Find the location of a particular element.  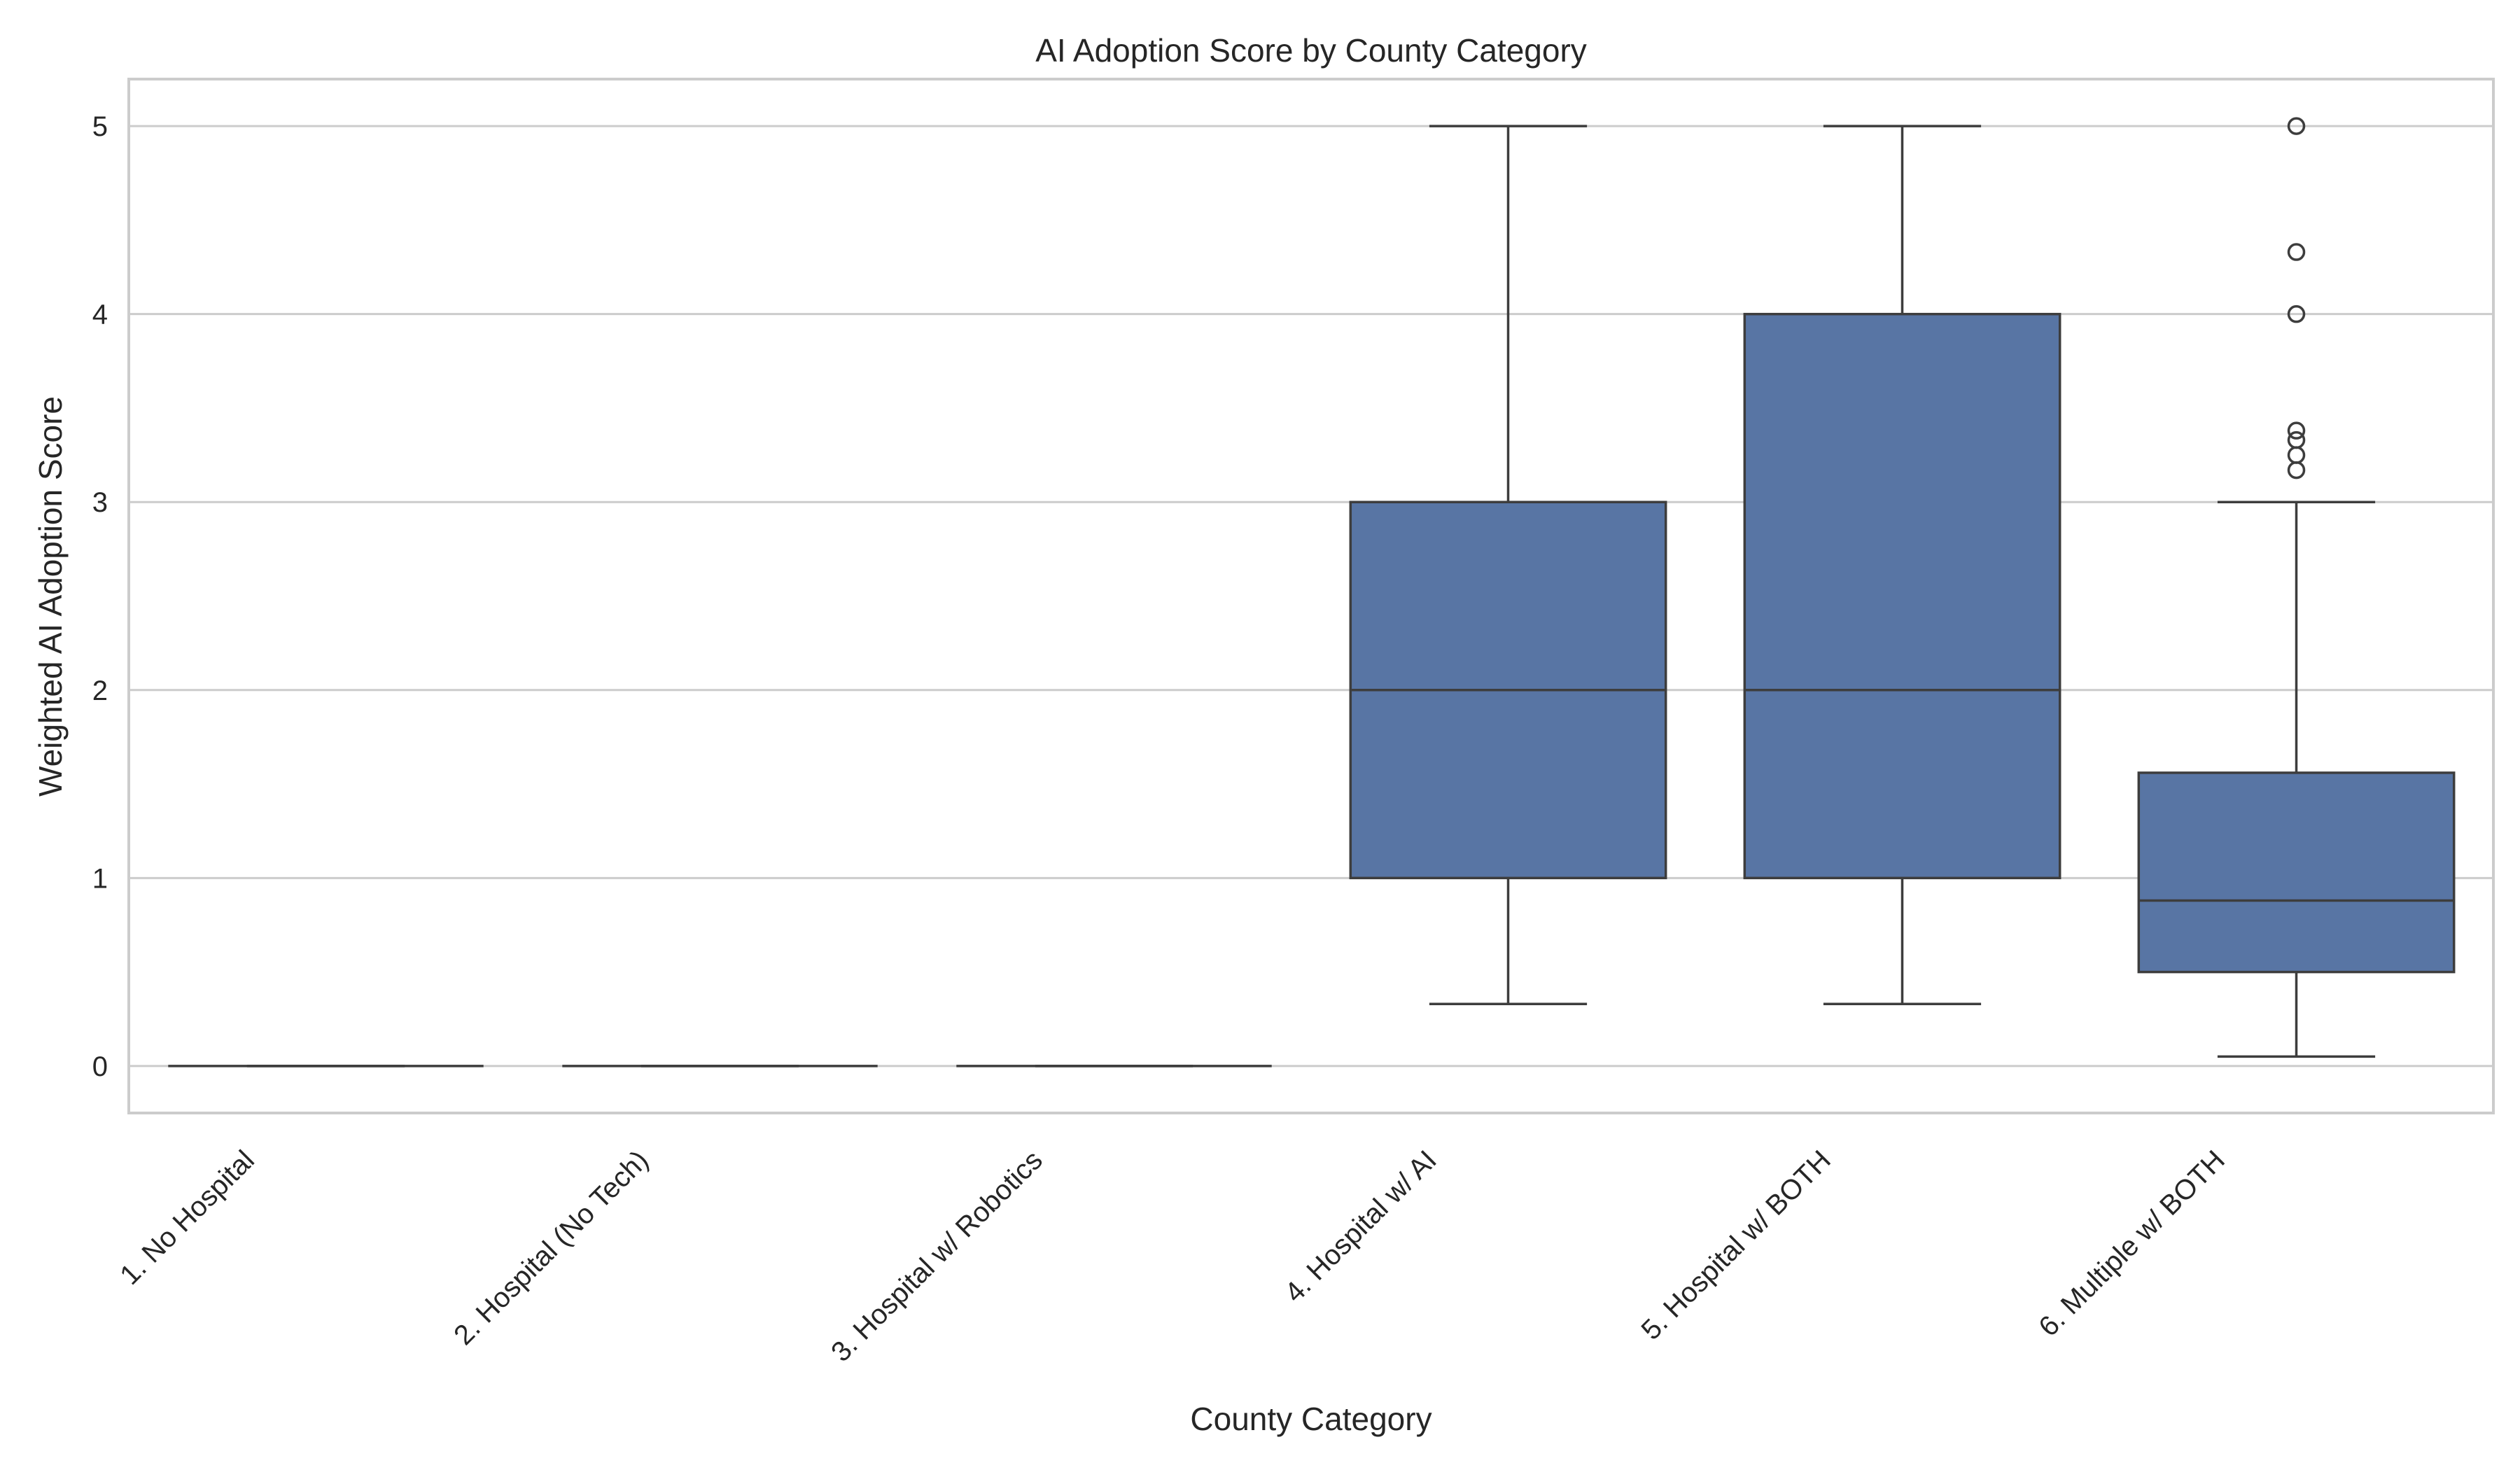

y-axis-label: Weighted AI Adoption Score is located at coordinates (50, 596).